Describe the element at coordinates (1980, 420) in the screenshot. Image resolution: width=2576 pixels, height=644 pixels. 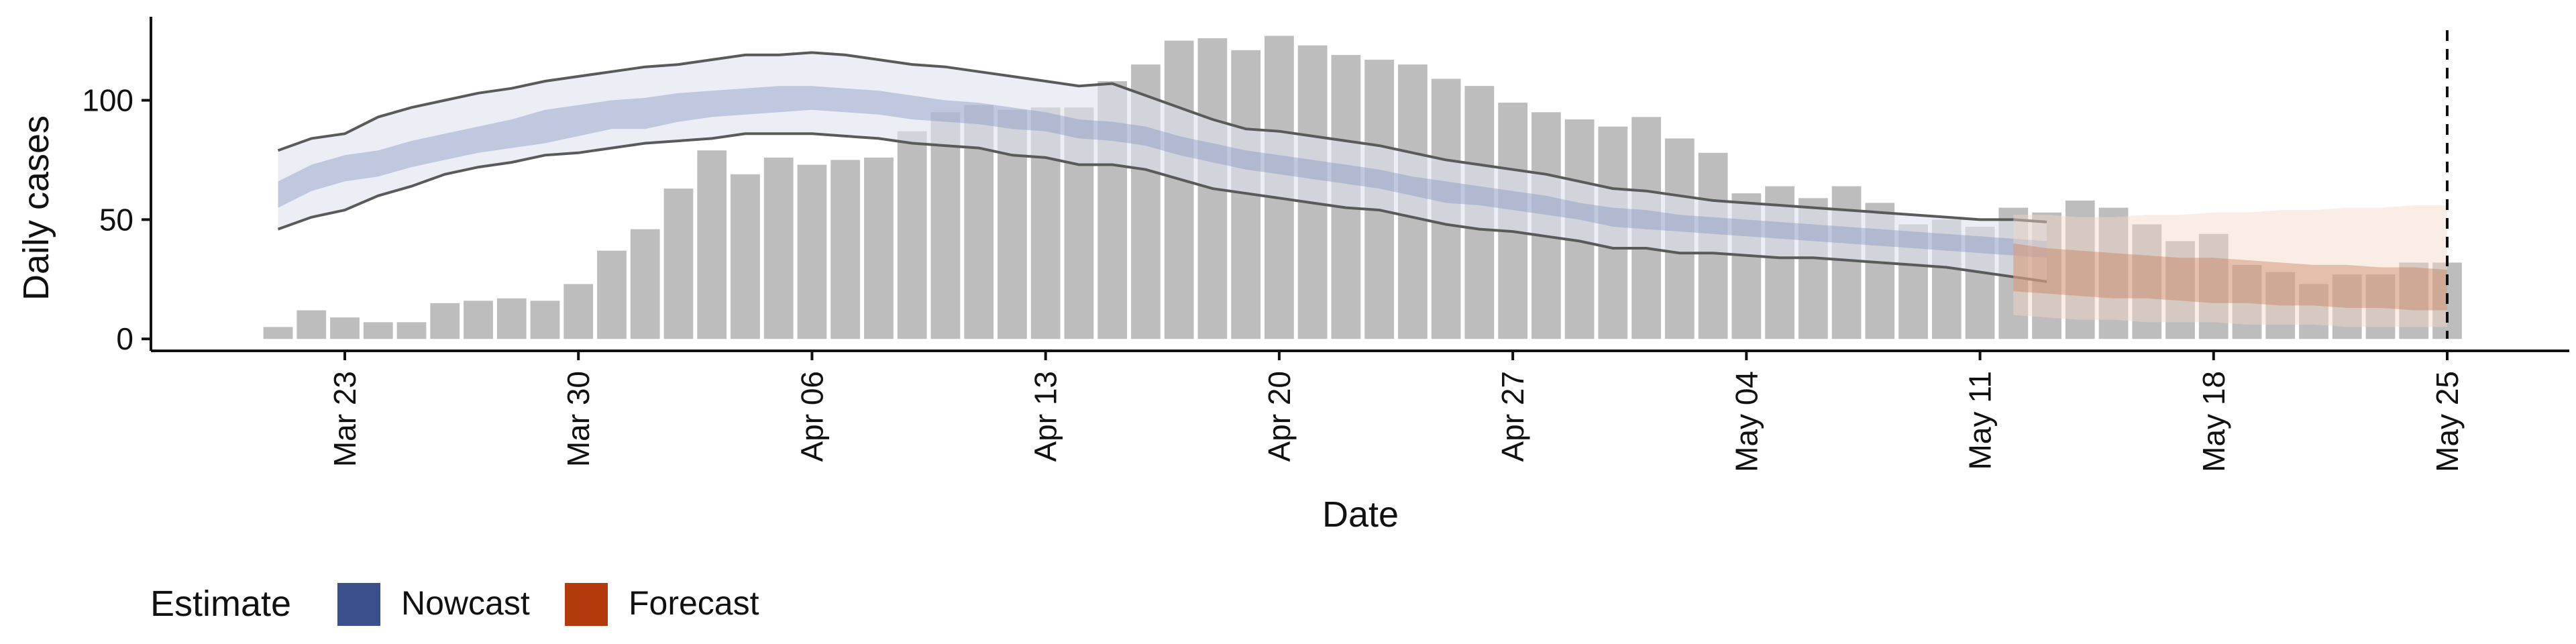
I see `x-tick-label: May 11` at that location.